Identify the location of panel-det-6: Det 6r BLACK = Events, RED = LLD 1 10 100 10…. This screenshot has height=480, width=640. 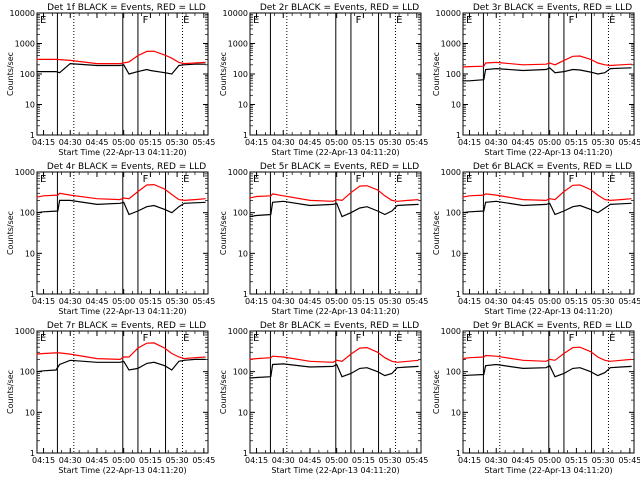
(536, 239).